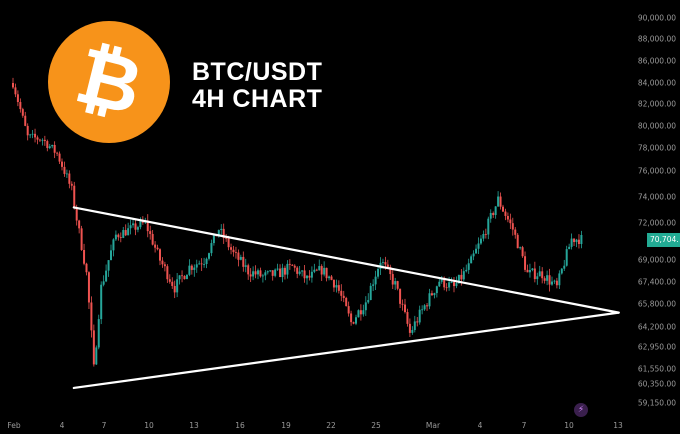 This screenshot has height=434, width=680. I want to click on x-tick-label: 22, so click(331, 425).